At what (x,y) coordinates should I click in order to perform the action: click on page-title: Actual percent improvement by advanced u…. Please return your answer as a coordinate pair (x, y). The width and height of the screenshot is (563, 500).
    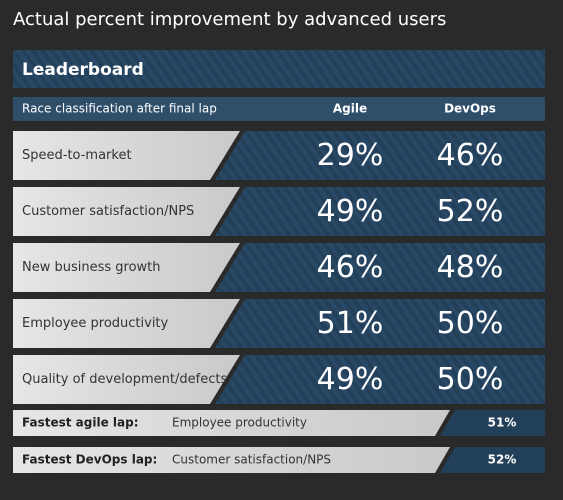
    Looking at the image, I should click on (229, 19).